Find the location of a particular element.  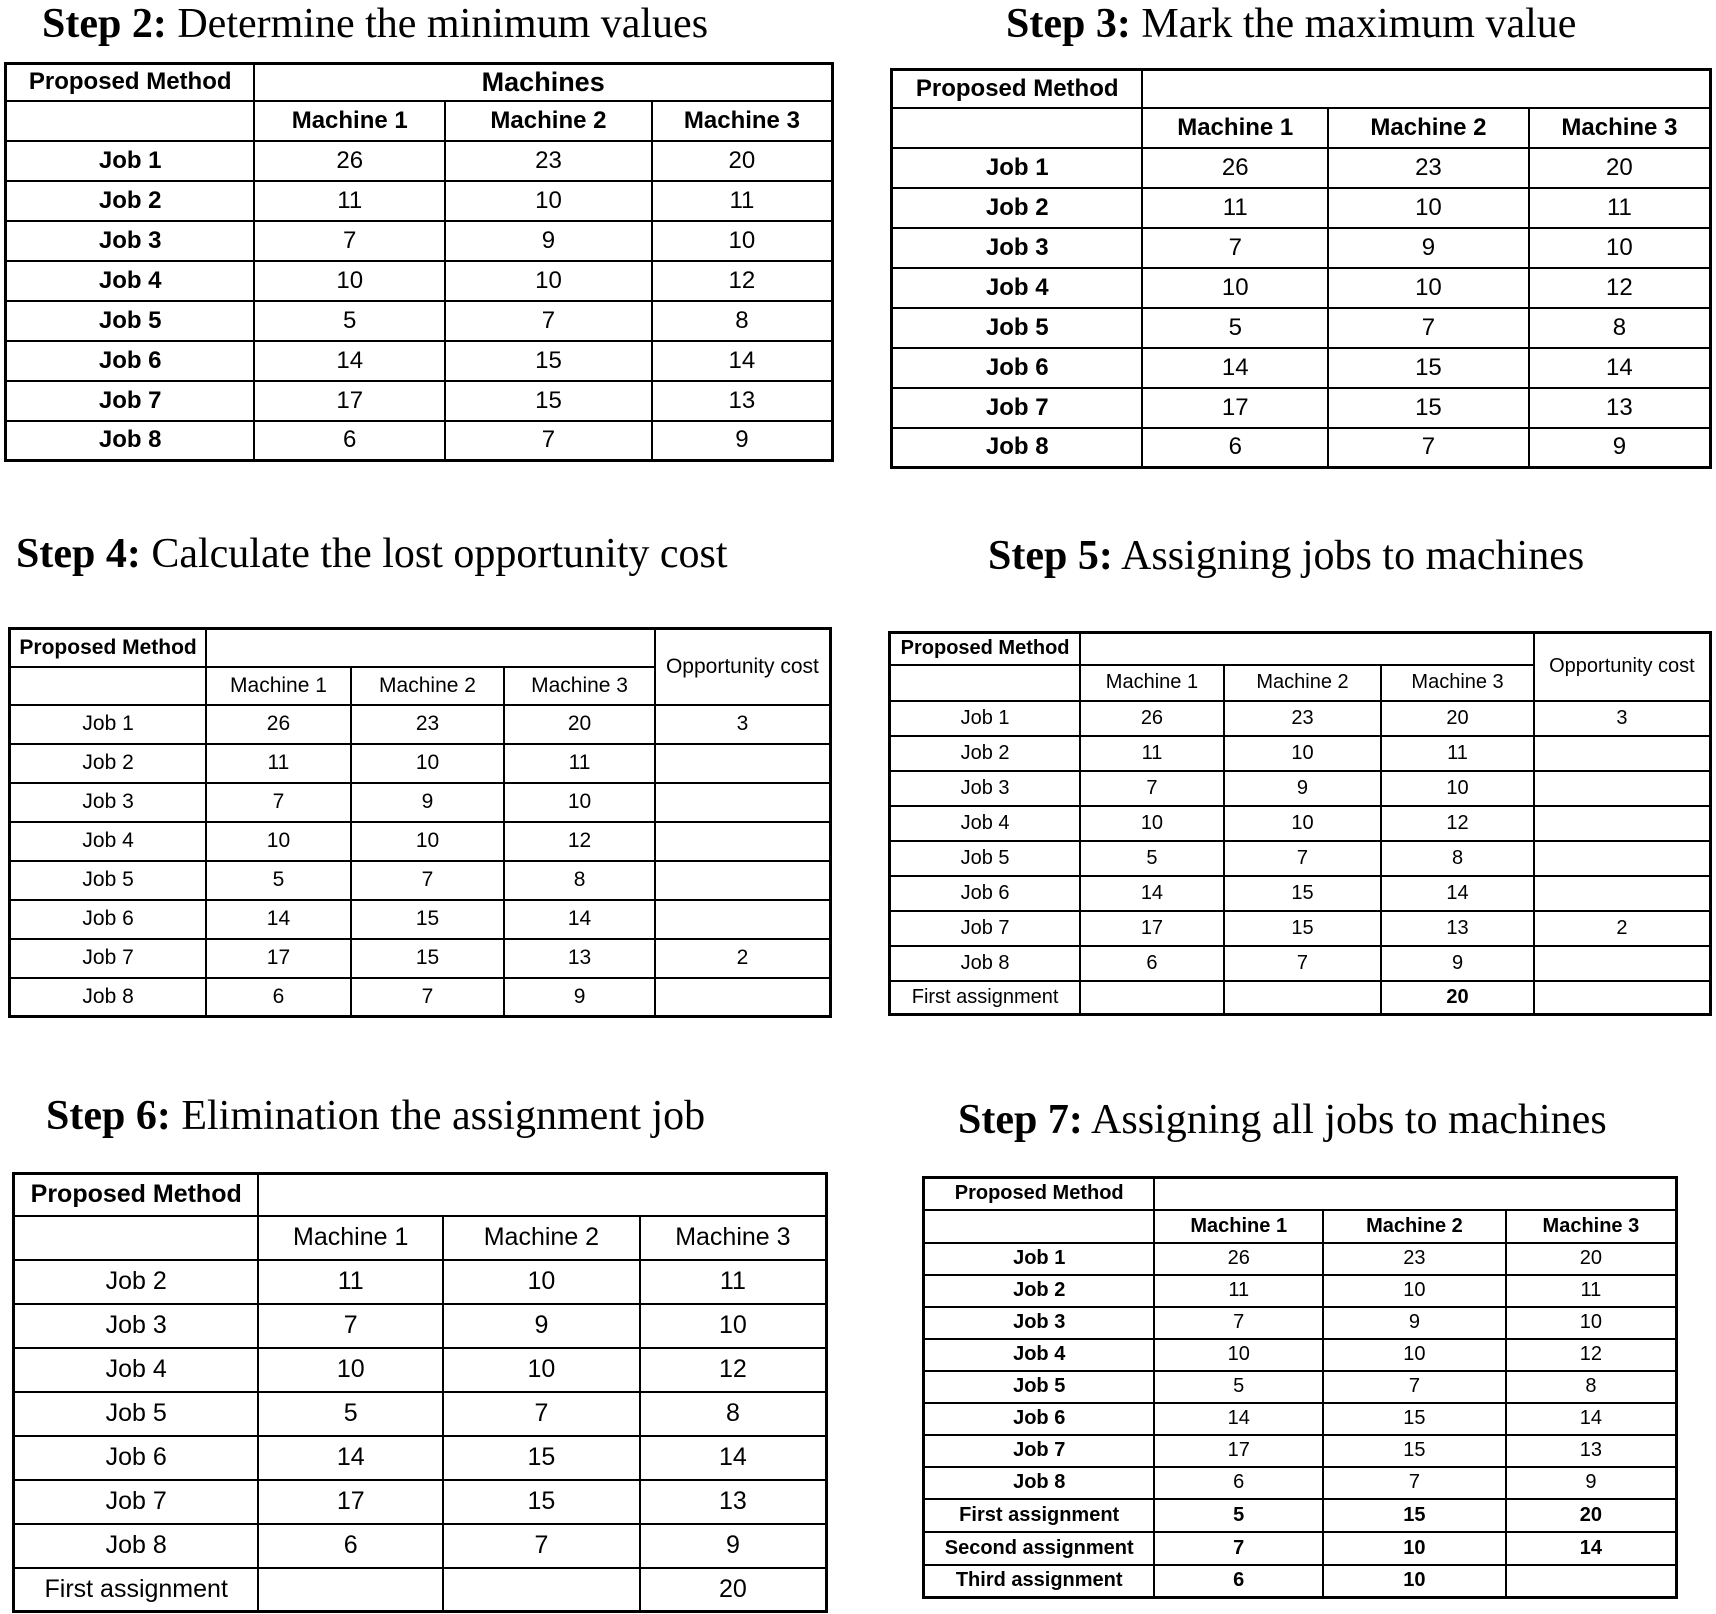

opportunity-cell: 3 is located at coordinates (742, 724).